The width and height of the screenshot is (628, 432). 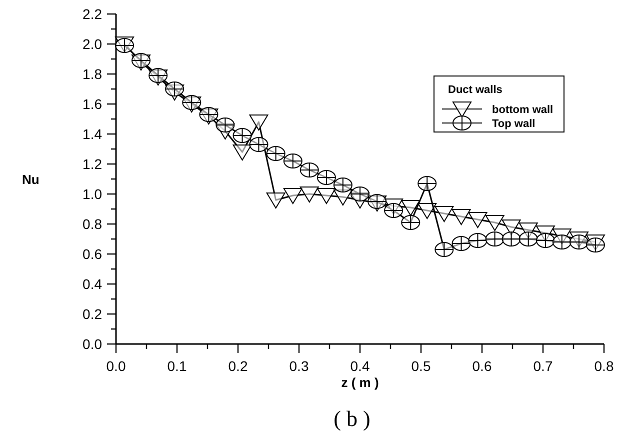 I want to click on text: ( b ), so click(x=352, y=418).